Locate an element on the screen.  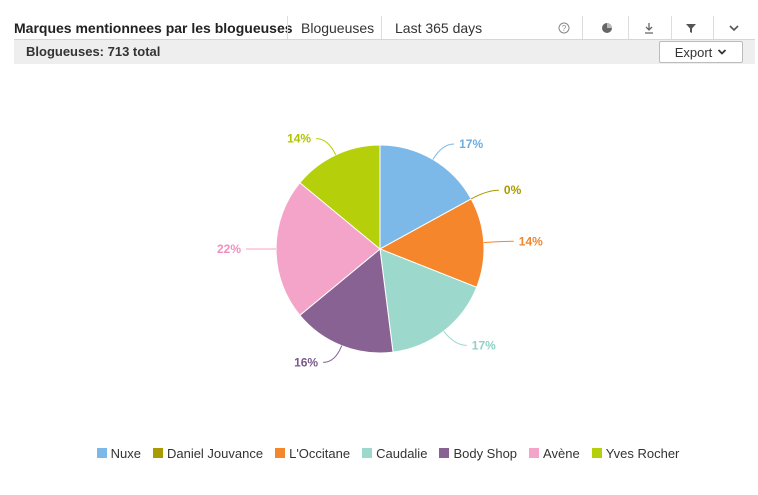
filter-icon is located at coordinates (691, 28).